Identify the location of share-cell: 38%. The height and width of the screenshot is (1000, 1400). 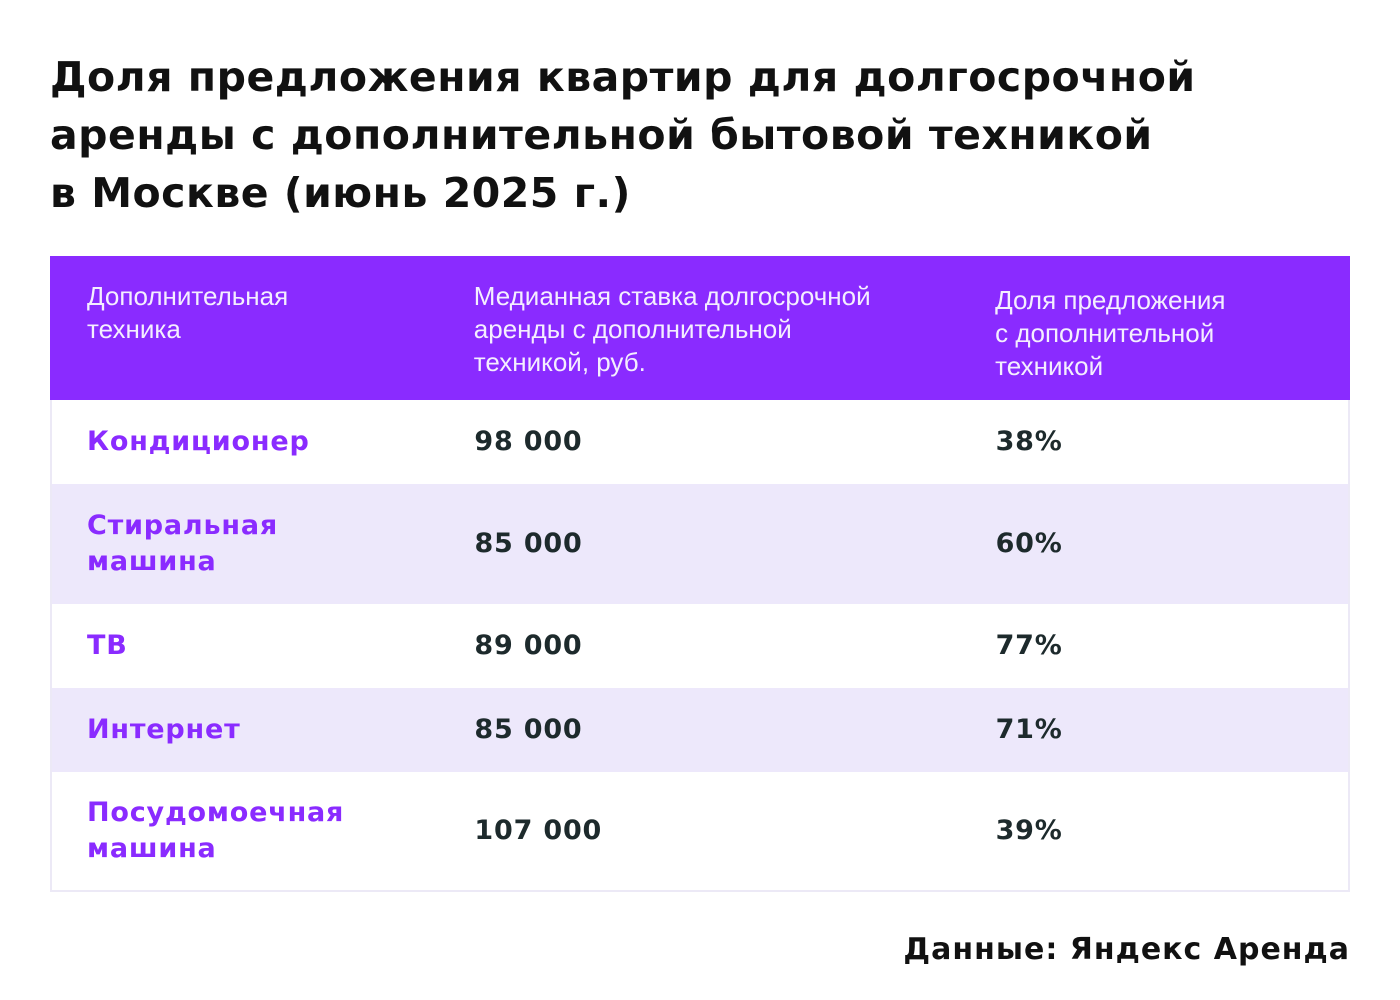
(1029, 441).